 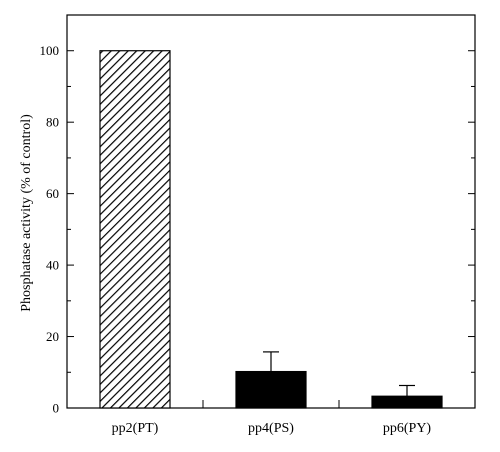 What do you see at coordinates (52, 265) in the screenshot?
I see `y-tick-label: 40` at bounding box center [52, 265].